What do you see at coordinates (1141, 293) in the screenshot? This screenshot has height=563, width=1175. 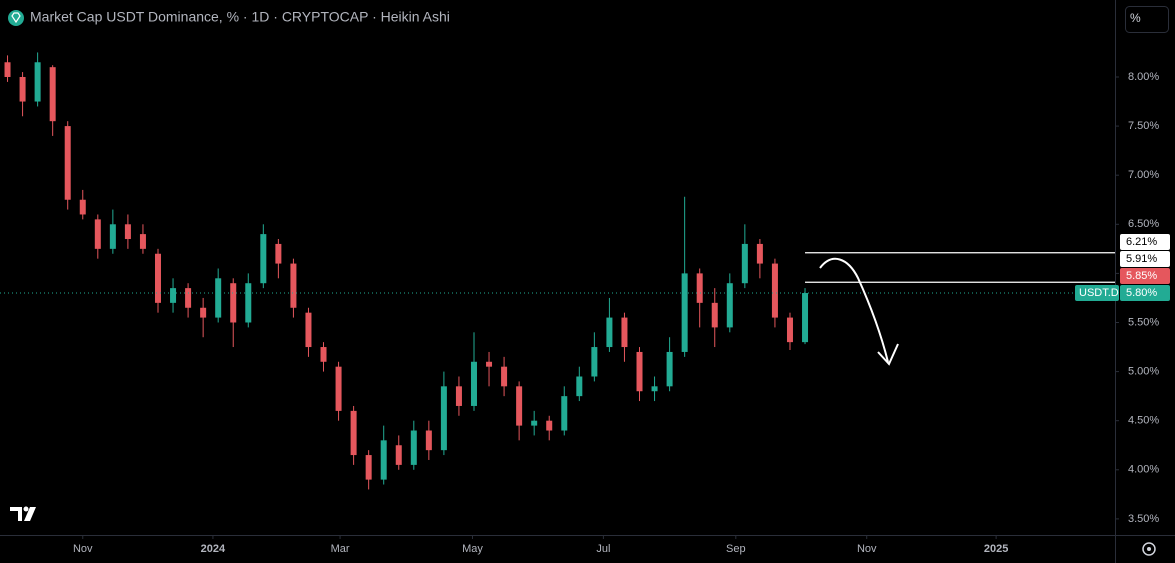 I see `price-label: 5.80%` at bounding box center [1141, 293].